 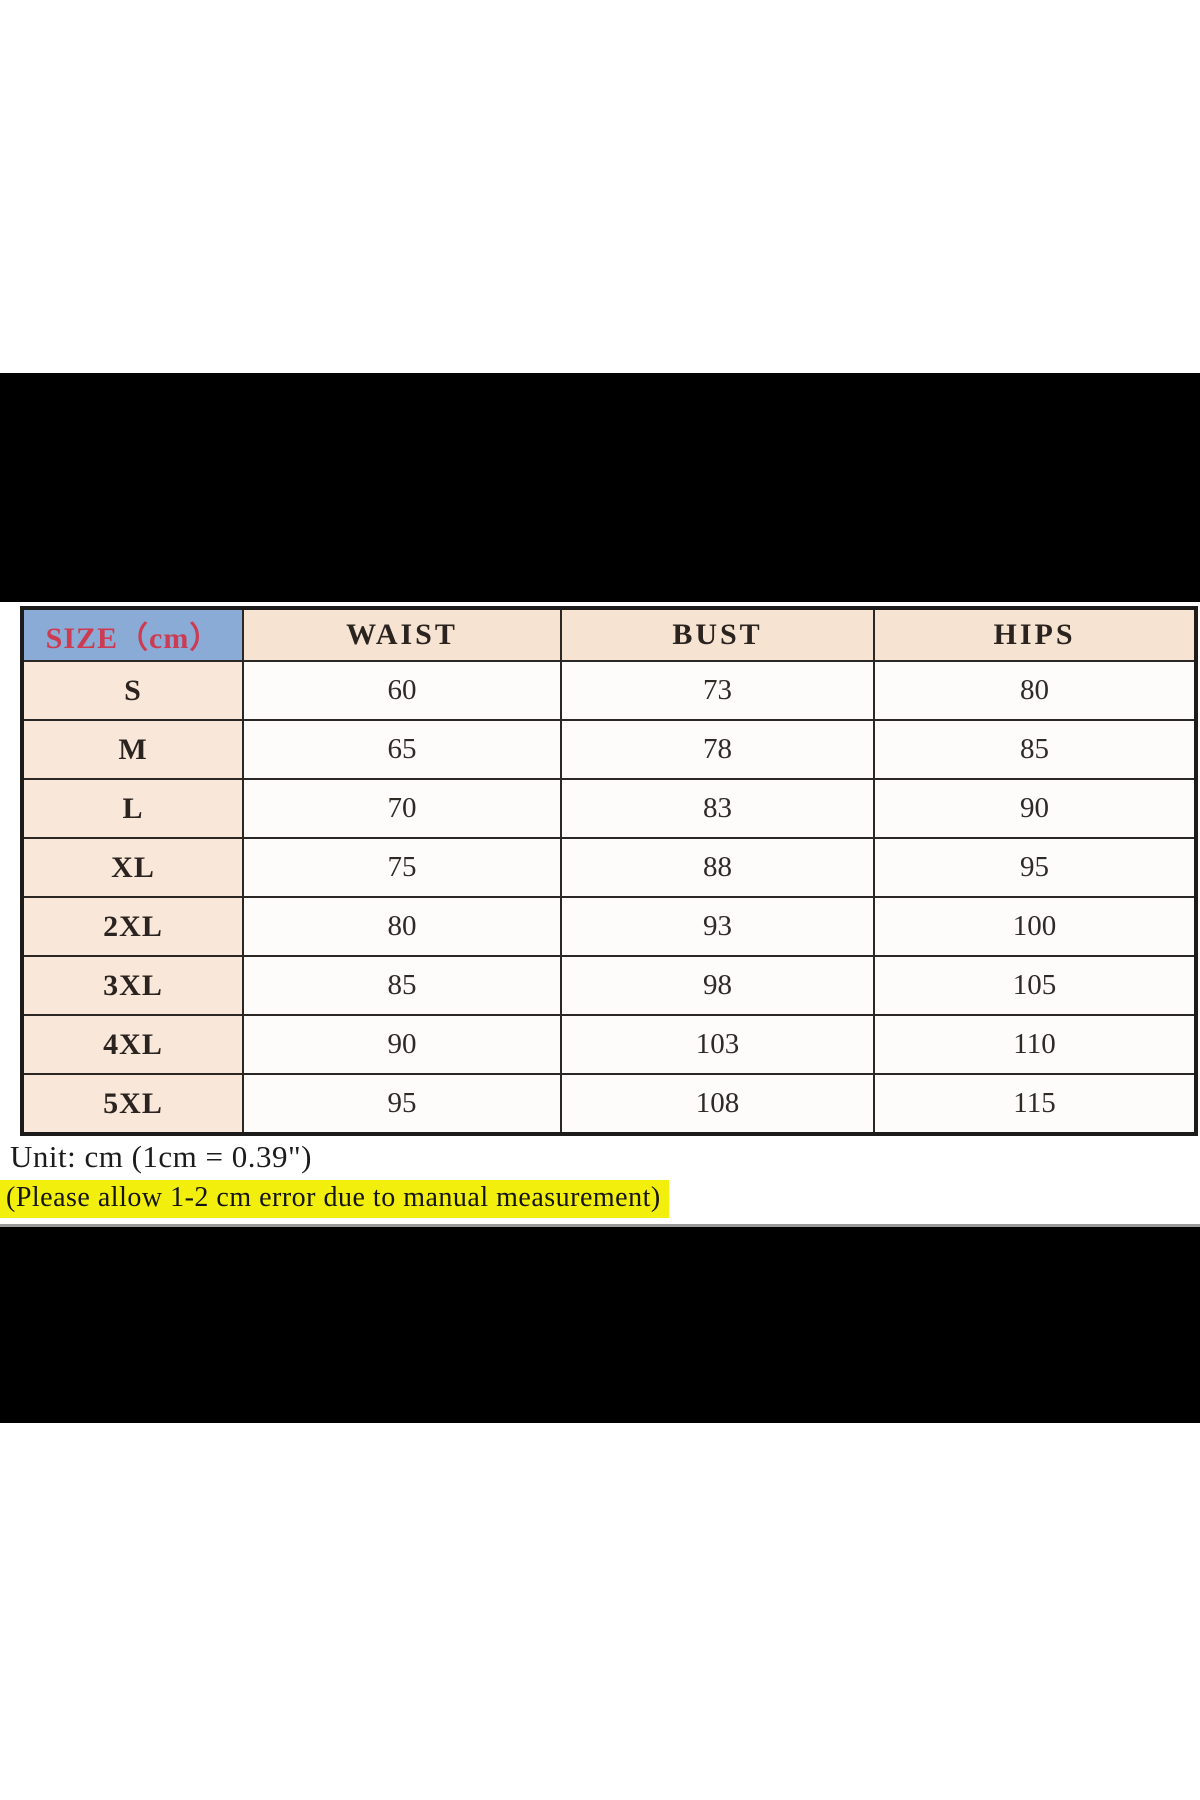 I want to click on table-row: 2XL 80 93 100, so click(x=609, y=926).